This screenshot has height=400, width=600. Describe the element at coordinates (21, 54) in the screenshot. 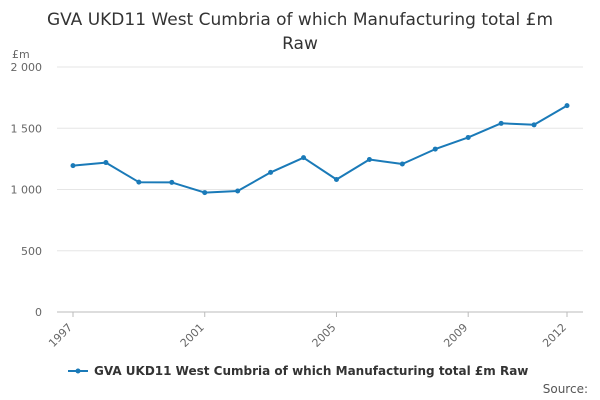

I see `y-axis-unit-label: £m` at that location.